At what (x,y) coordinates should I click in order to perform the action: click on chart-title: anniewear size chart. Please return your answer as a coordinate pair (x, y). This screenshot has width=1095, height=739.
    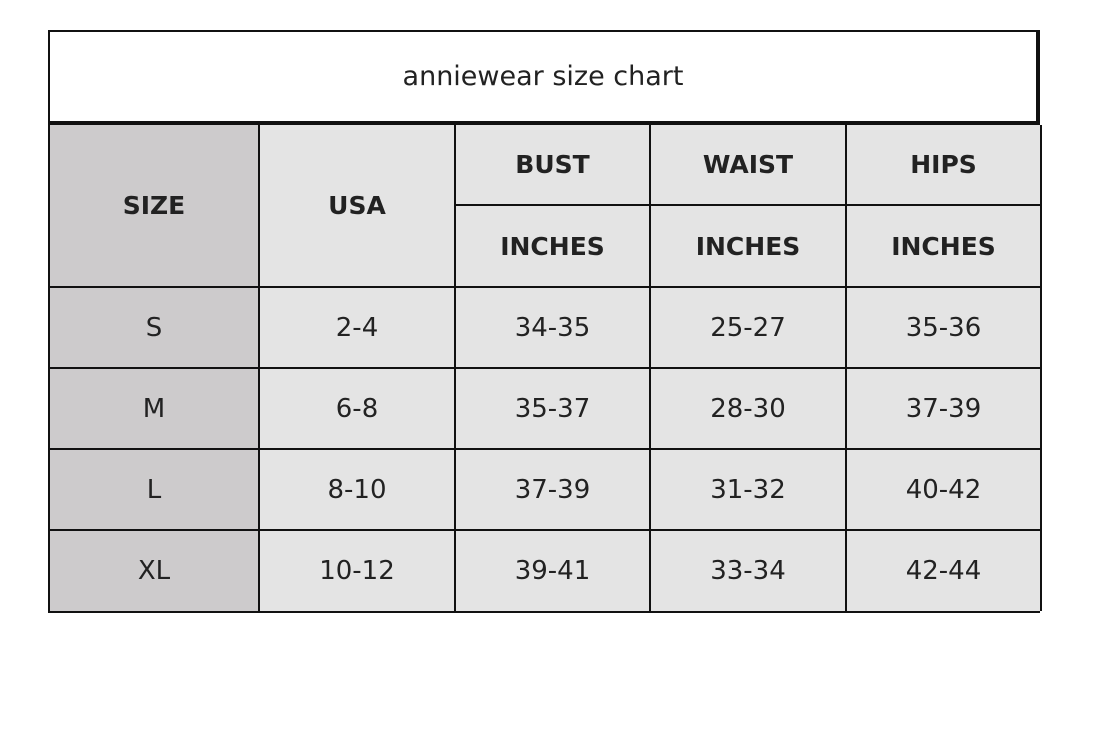
    Looking at the image, I should click on (544, 77).